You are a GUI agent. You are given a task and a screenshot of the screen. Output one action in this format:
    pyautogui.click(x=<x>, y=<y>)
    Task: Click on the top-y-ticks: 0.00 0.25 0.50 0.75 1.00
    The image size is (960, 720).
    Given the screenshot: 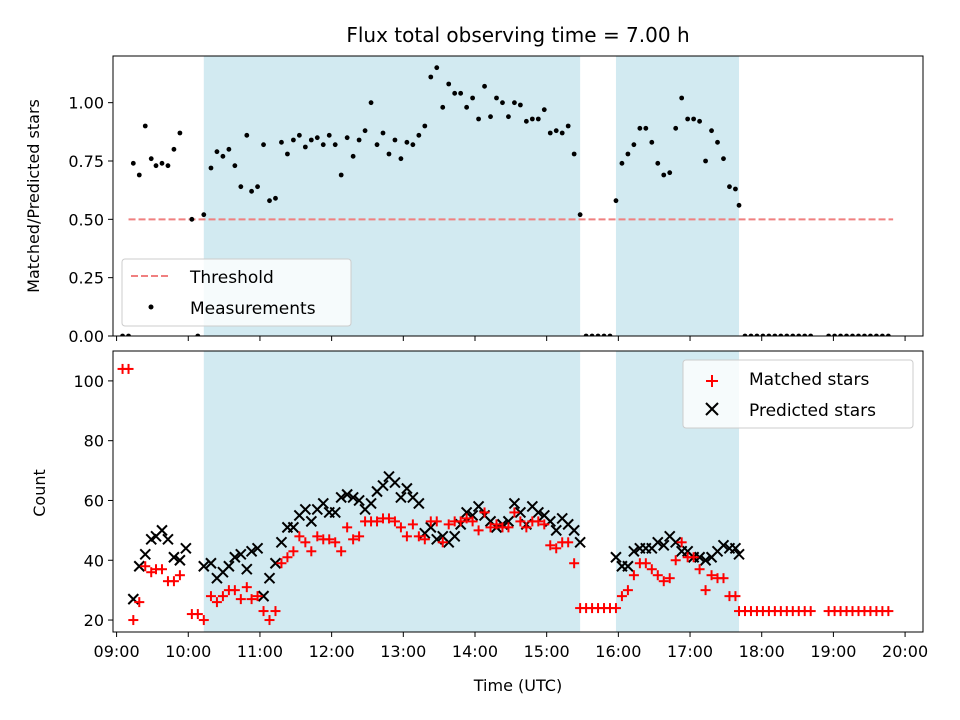 What is the action you would take?
    pyautogui.click(x=90, y=220)
    